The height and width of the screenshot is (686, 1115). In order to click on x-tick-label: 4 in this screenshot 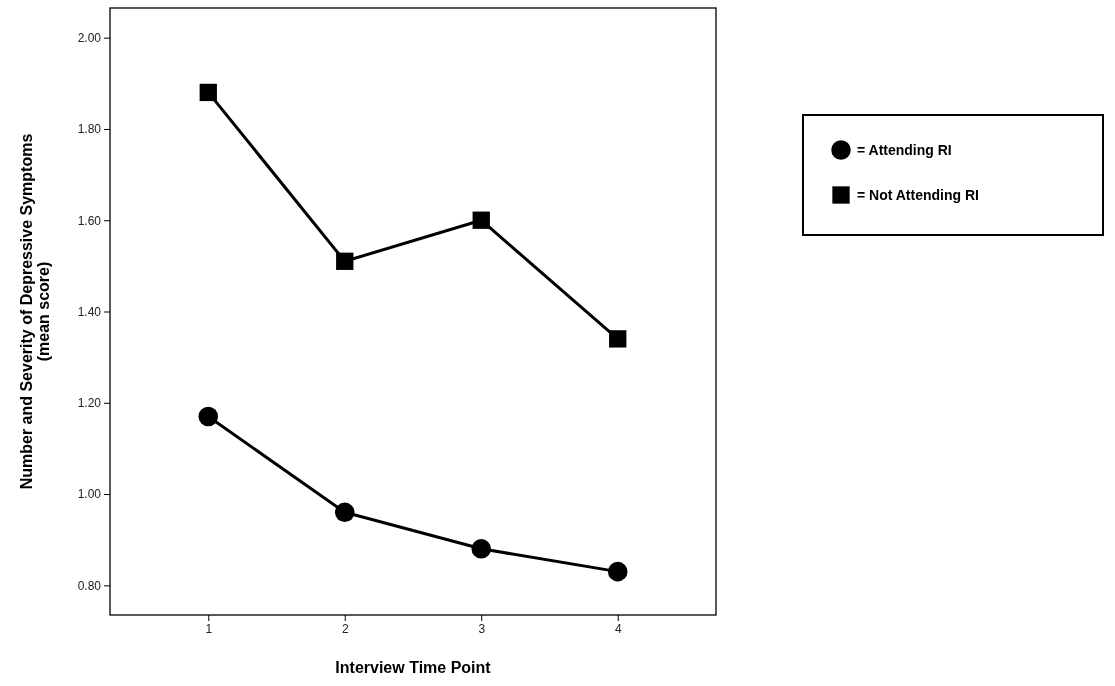, I will do `click(618, 628)`.